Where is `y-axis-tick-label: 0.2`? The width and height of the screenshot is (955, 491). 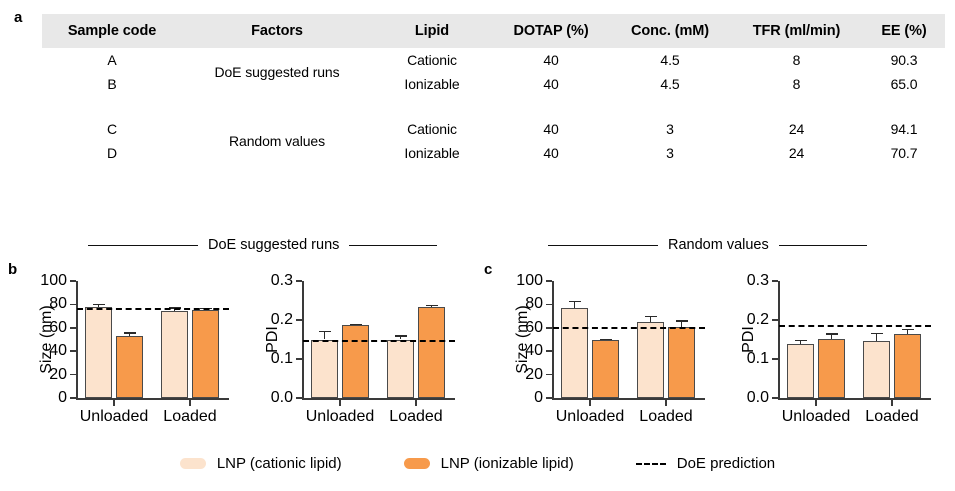
y-axis-tick-label: 0.2 is located at coordinates (281, 319).